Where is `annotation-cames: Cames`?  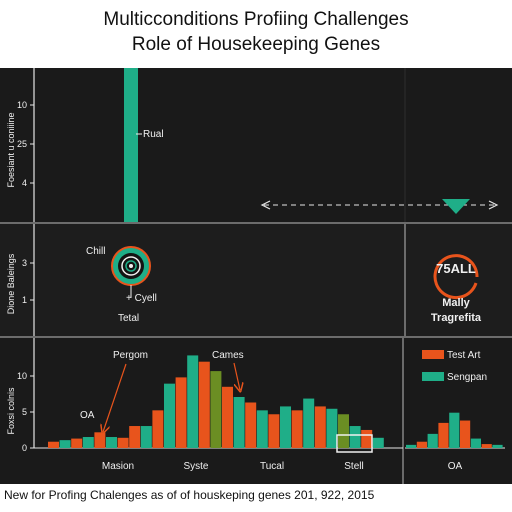 annotation-cames: Cames is located at coordinates (228, 355).